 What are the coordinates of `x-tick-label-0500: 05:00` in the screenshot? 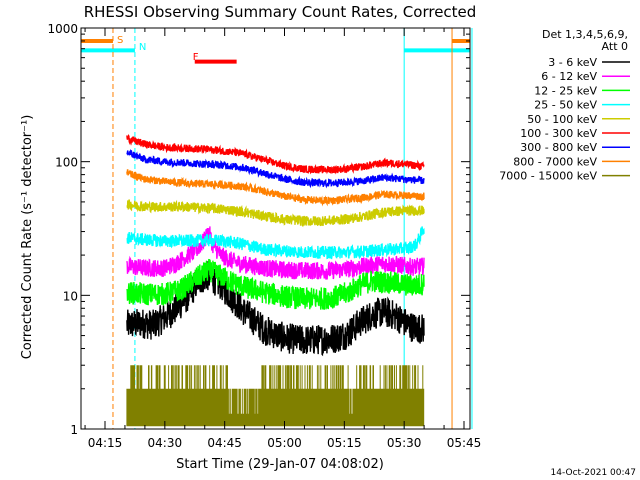 It's located at (284, 443).